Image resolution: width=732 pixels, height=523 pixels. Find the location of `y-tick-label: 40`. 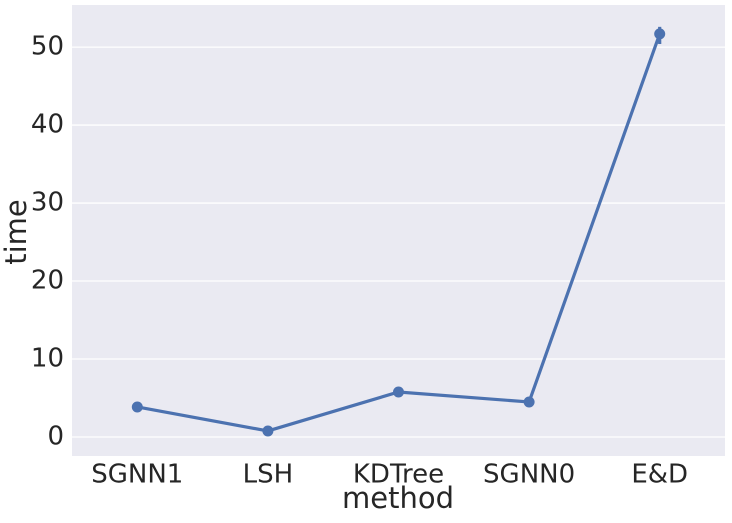

y-tick-label: 40 is located at coordinates (47, 125).